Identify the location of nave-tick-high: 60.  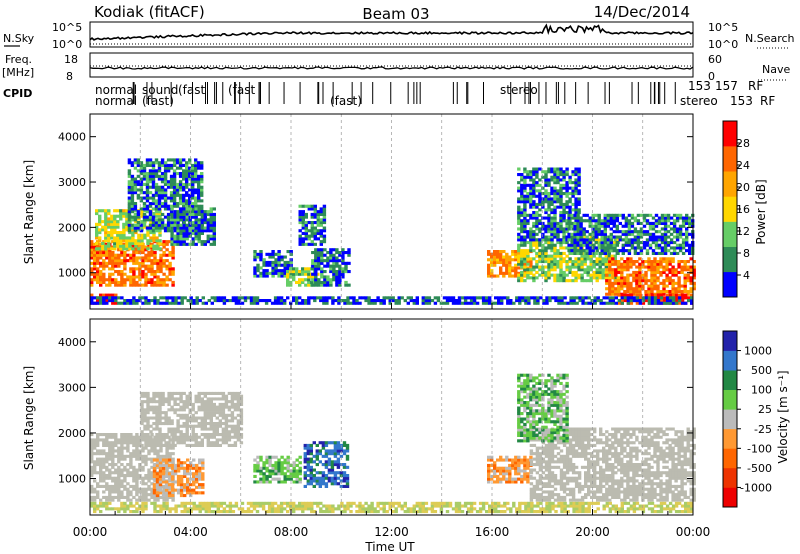
(715, 59).